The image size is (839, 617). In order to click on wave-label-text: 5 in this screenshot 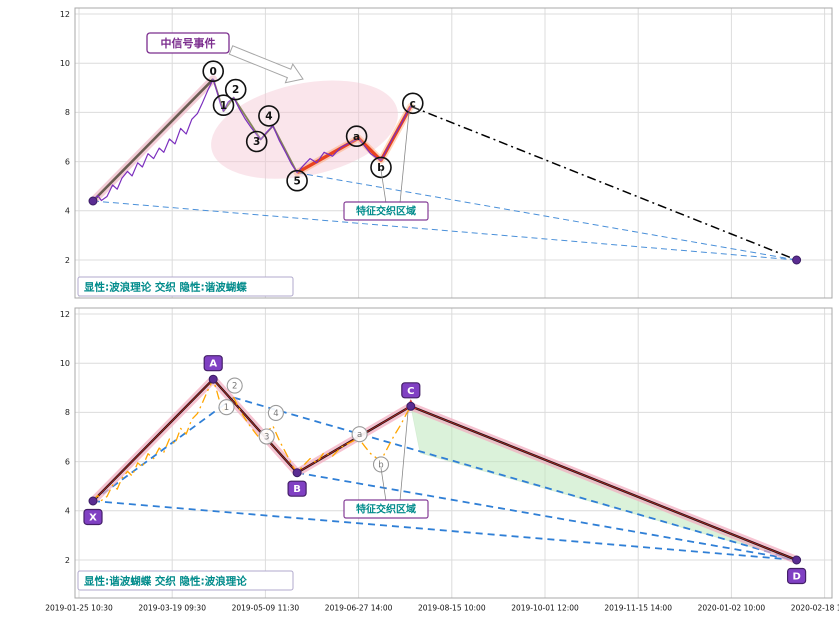, I will do `click(296, 181)`.